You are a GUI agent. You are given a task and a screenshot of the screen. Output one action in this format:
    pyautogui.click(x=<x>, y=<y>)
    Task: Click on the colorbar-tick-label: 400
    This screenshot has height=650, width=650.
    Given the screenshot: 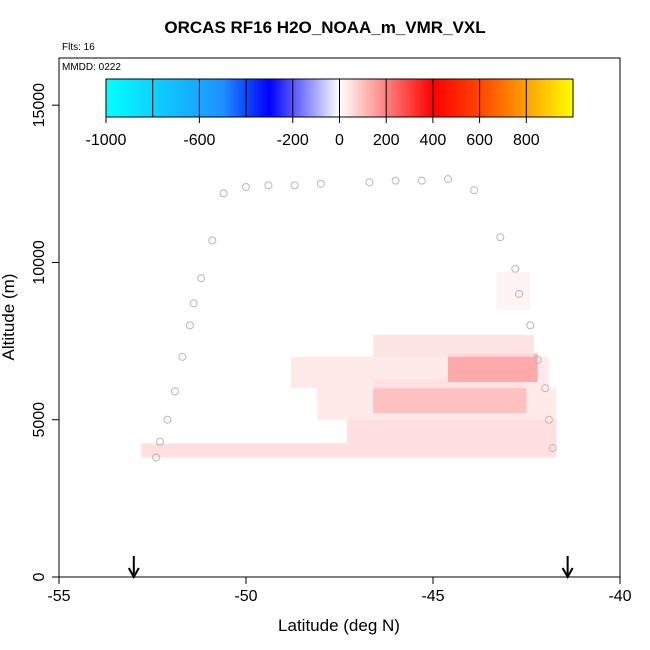 What is the action you would take?
    pyautogui.click(x=433, y=140)
    